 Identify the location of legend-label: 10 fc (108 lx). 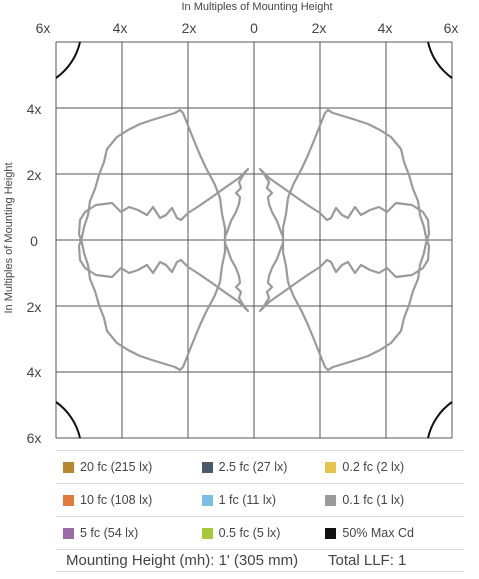
(116, 500).